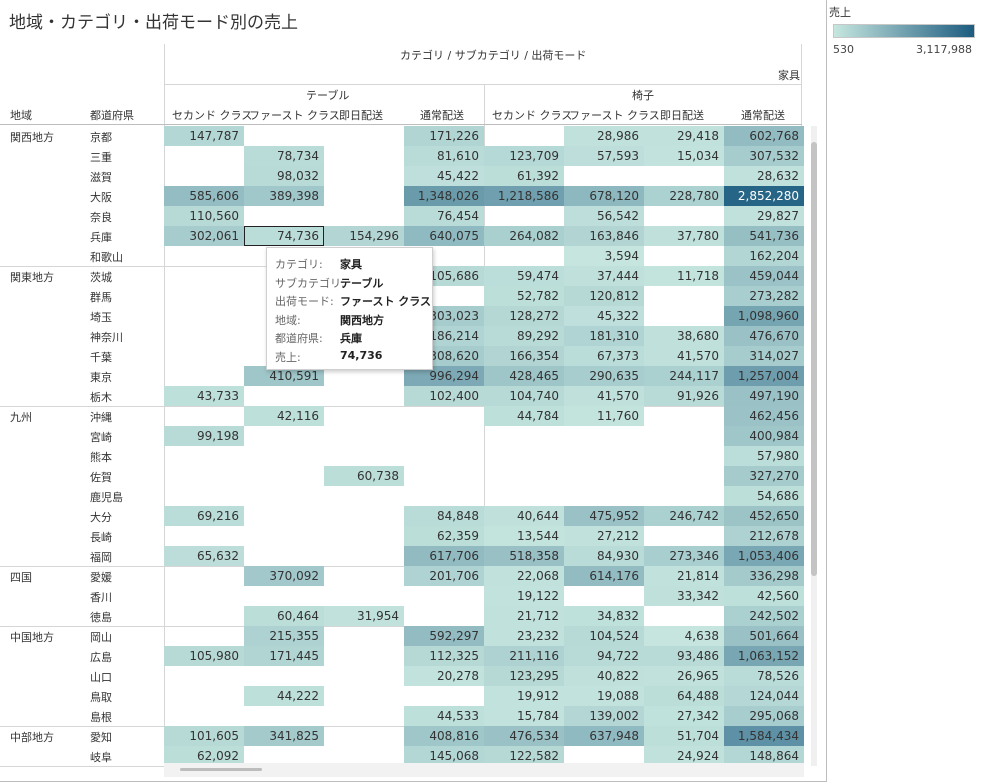  Describe the element at coordinates (764, 536) in the screenshot. I see `sales-cell: 212,678` at that location.